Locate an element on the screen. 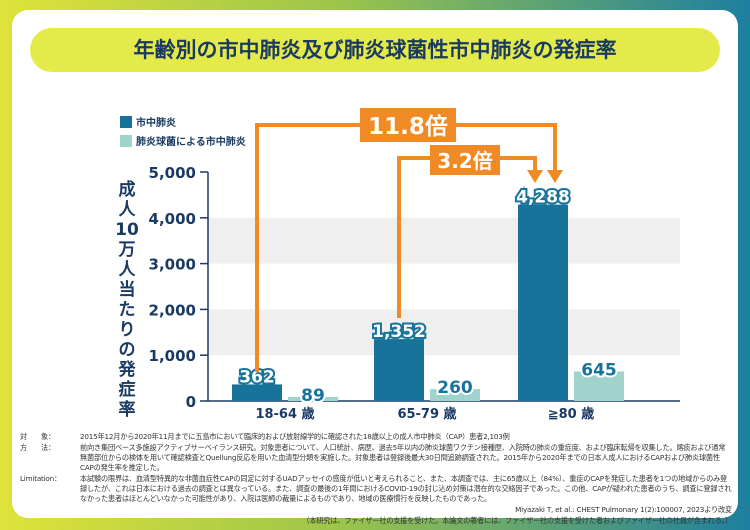  legend-item-pcap: 肺炎球菌による市中肺炎 is located at coordinates (183, 140).